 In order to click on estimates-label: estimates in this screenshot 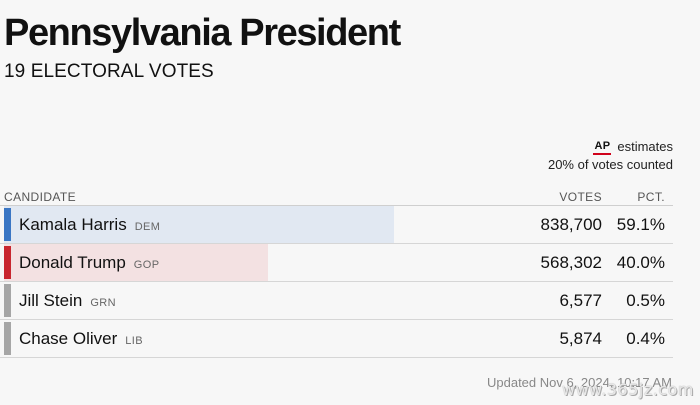, I will do `click(645, 146)`.